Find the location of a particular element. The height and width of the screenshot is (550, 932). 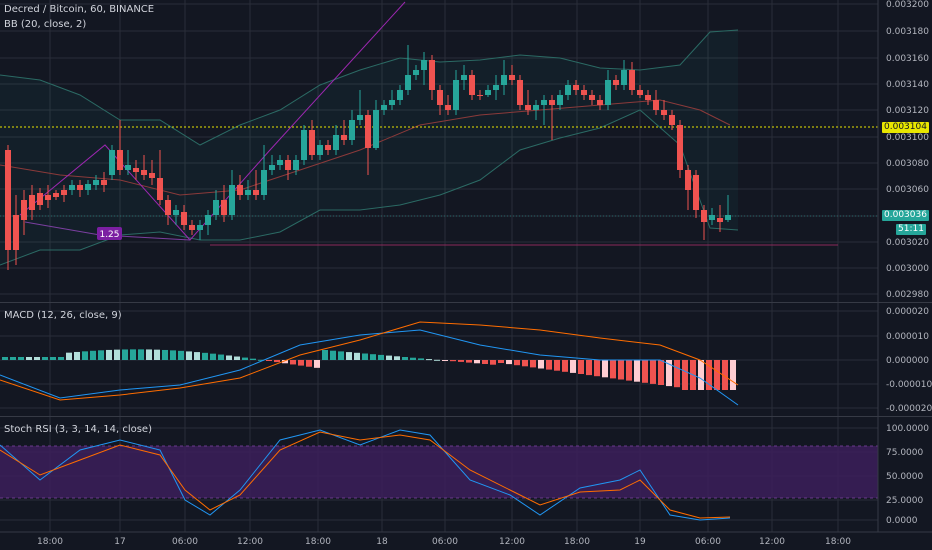

stoch-axis-label: 25.0000 is located at coordinates (904, 501).